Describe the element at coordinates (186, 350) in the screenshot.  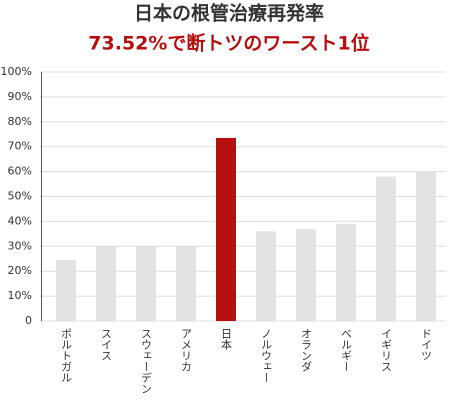
I see `x-tick-label: アメリカ` at that location.